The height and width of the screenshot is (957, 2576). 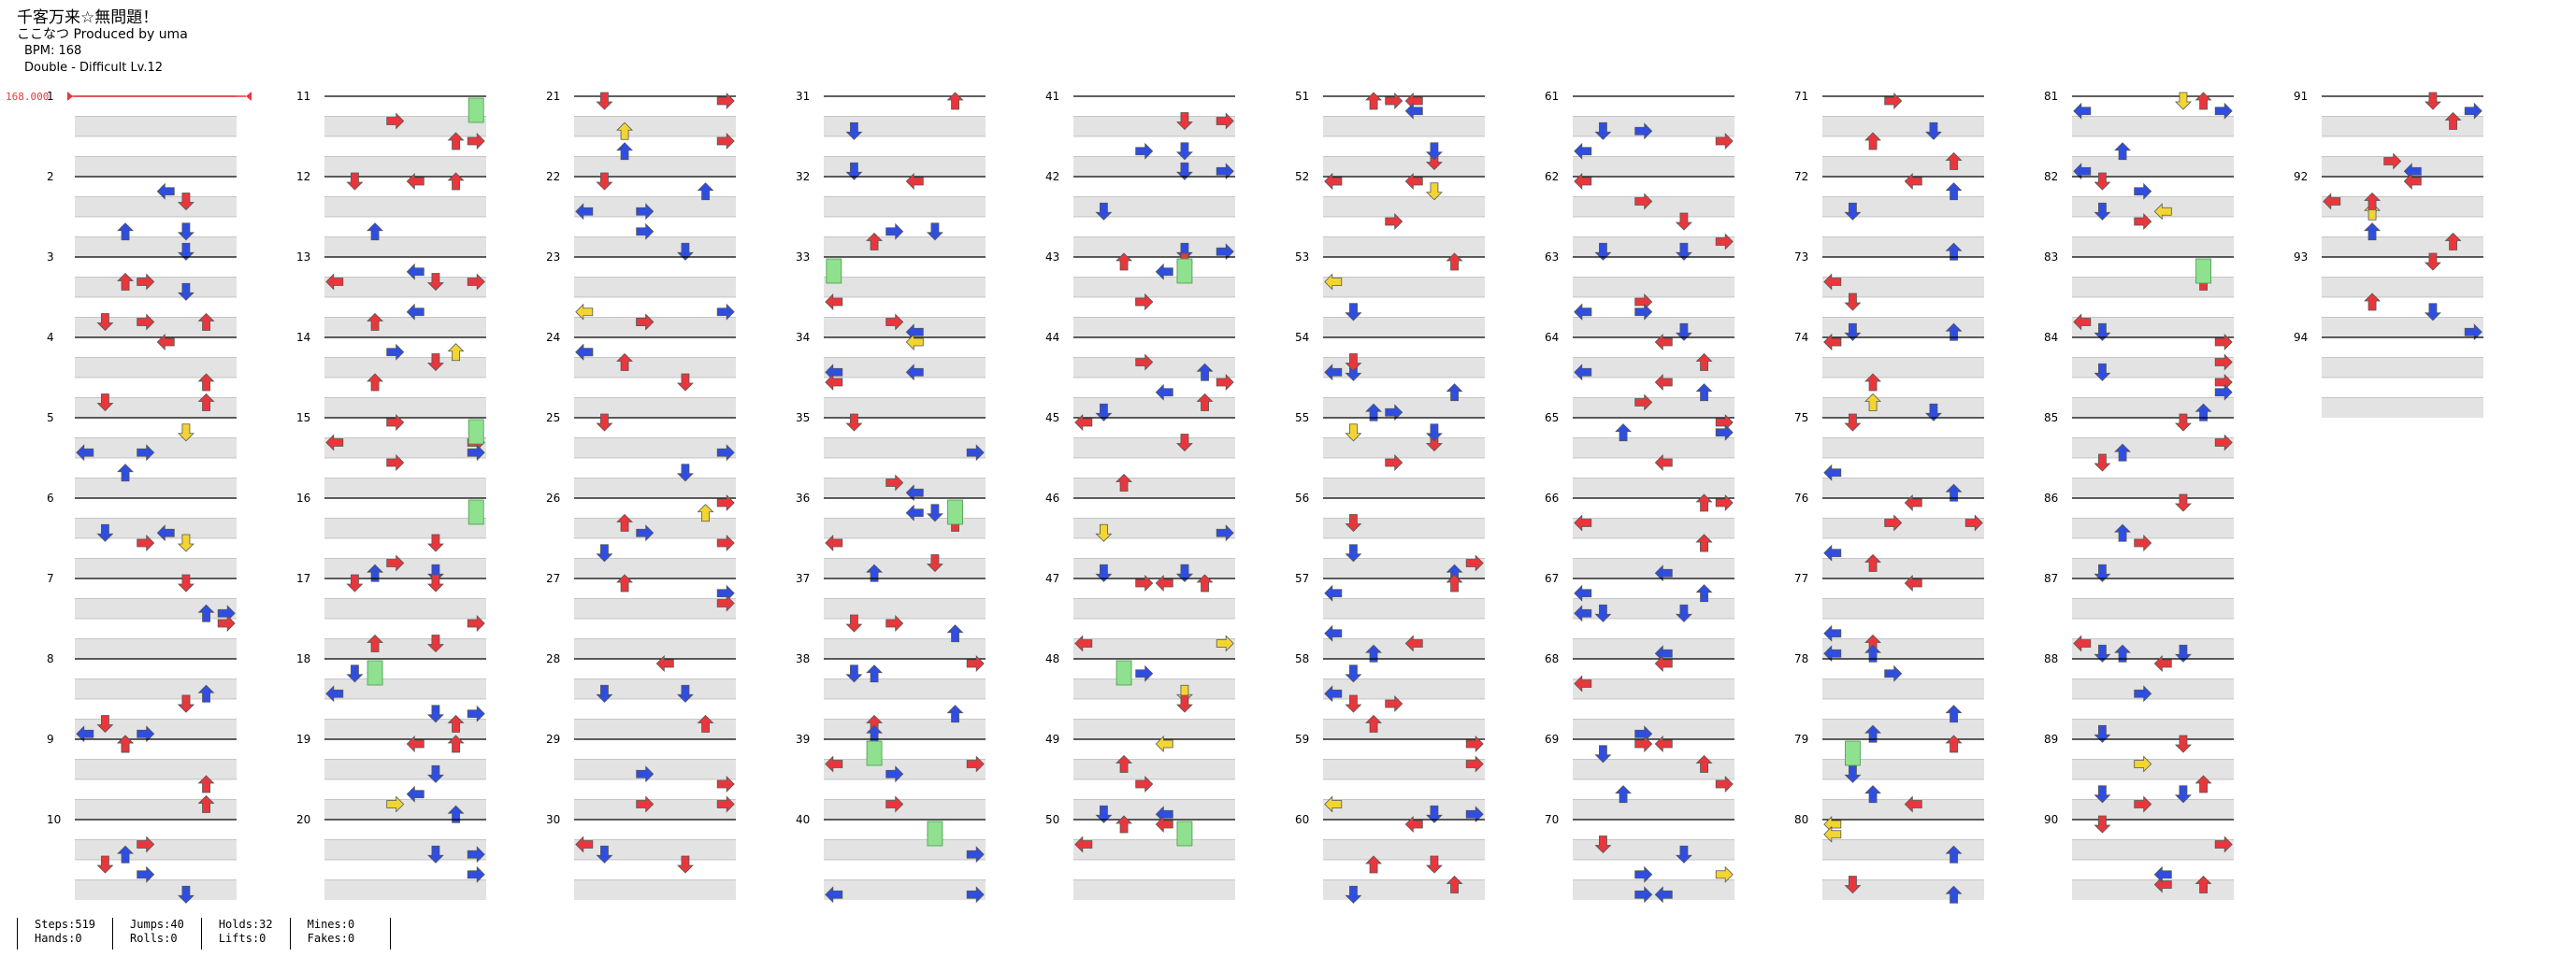 What do you see at coordinates (1801, 499) in the screenshot?
I see `measure-number: 76` at bounding box center [1801, 499].